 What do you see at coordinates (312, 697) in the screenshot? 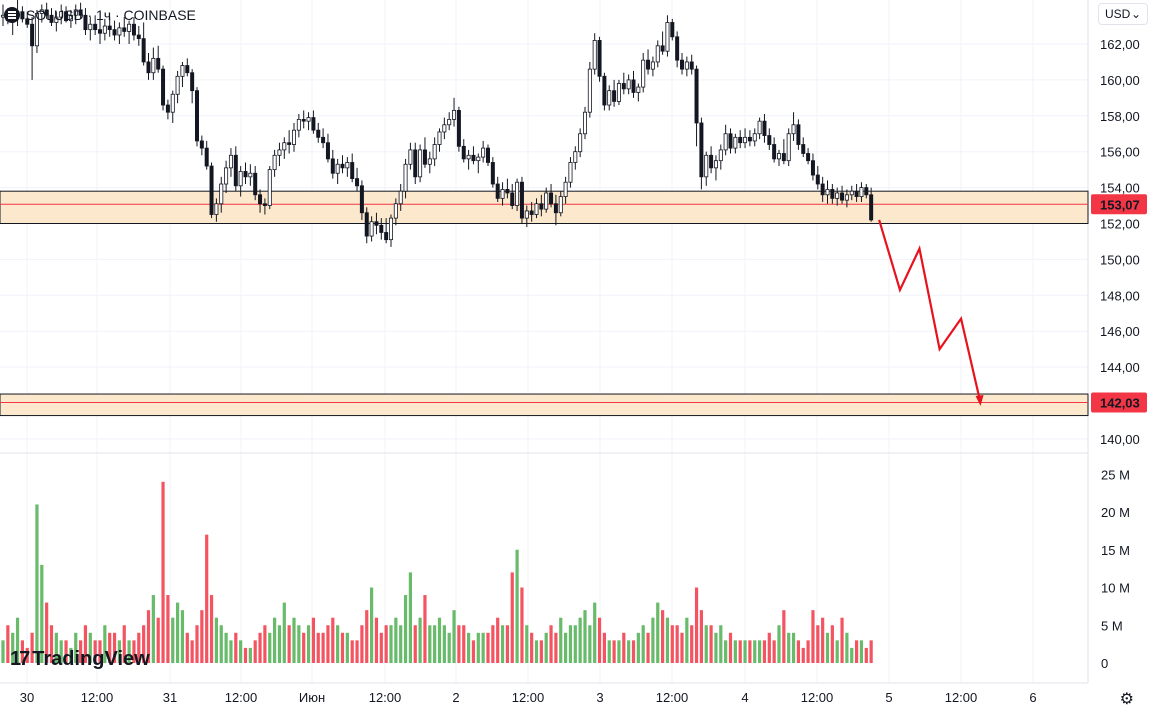
I see `time-tick-label: Июн` at bounding box center [312, 697].